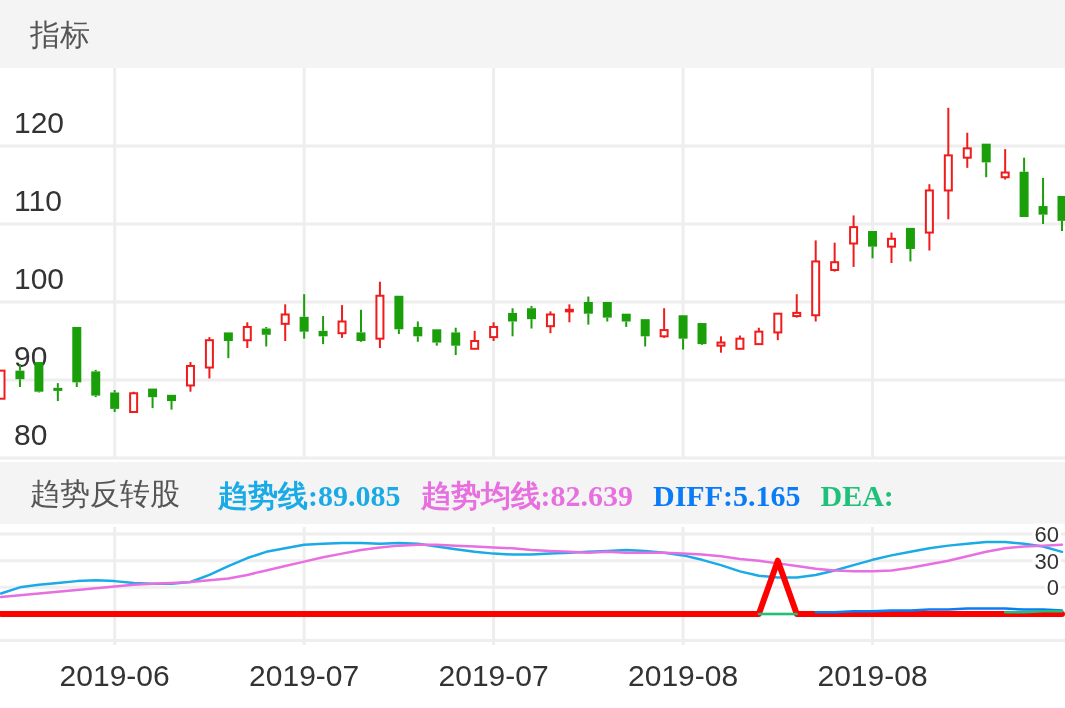 The height and width of the screenshot is (708, 1065). Describe the element at coordinates (105, 493) in the screenshot. I see `chart-title: 趋势反转股` at that location.